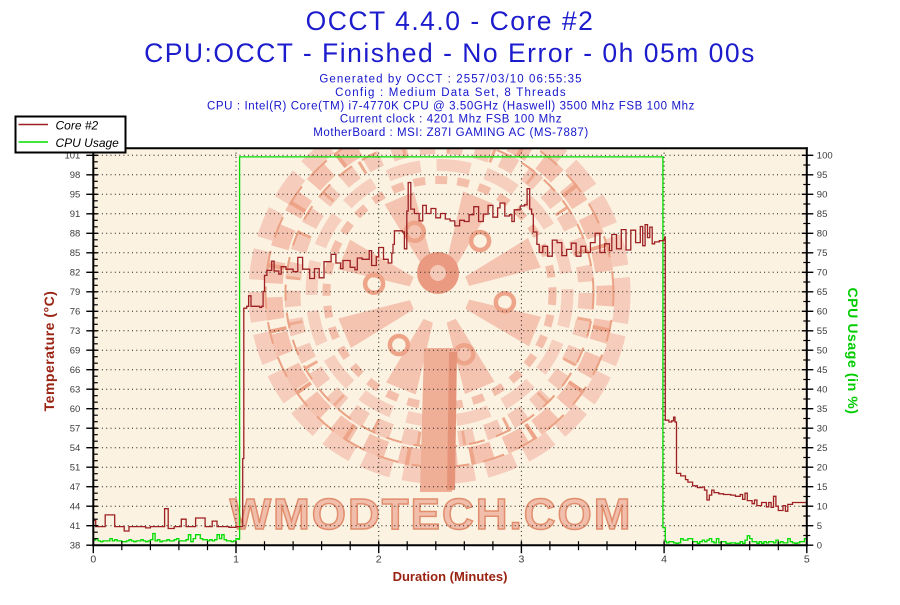 The width and height of the screenshot is (900, 605). What do you see at coordinates (822, 468) in the screenshot?
I see `svg-text: 20` at bounding box center [822, 468].